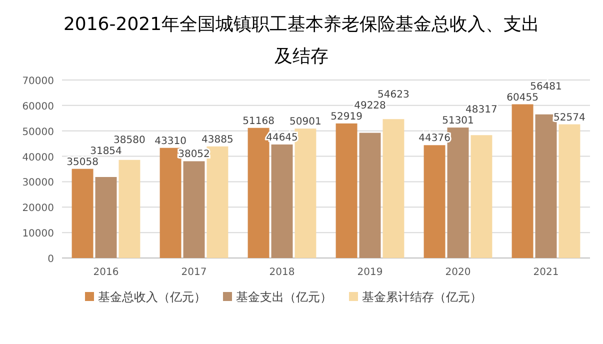 The height and width of the screenshot is (344, 603). I want to click on y-tick-label: 0, so click(51, 259).